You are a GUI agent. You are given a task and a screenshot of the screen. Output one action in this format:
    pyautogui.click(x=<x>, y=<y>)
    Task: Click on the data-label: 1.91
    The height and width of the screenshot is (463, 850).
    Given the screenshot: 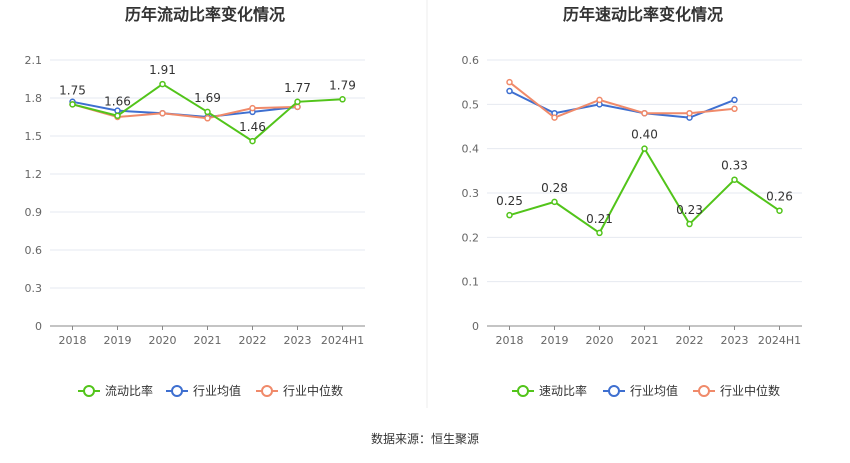 What is the action you would take?
    pyautogui.click(x=162, y=70)
    